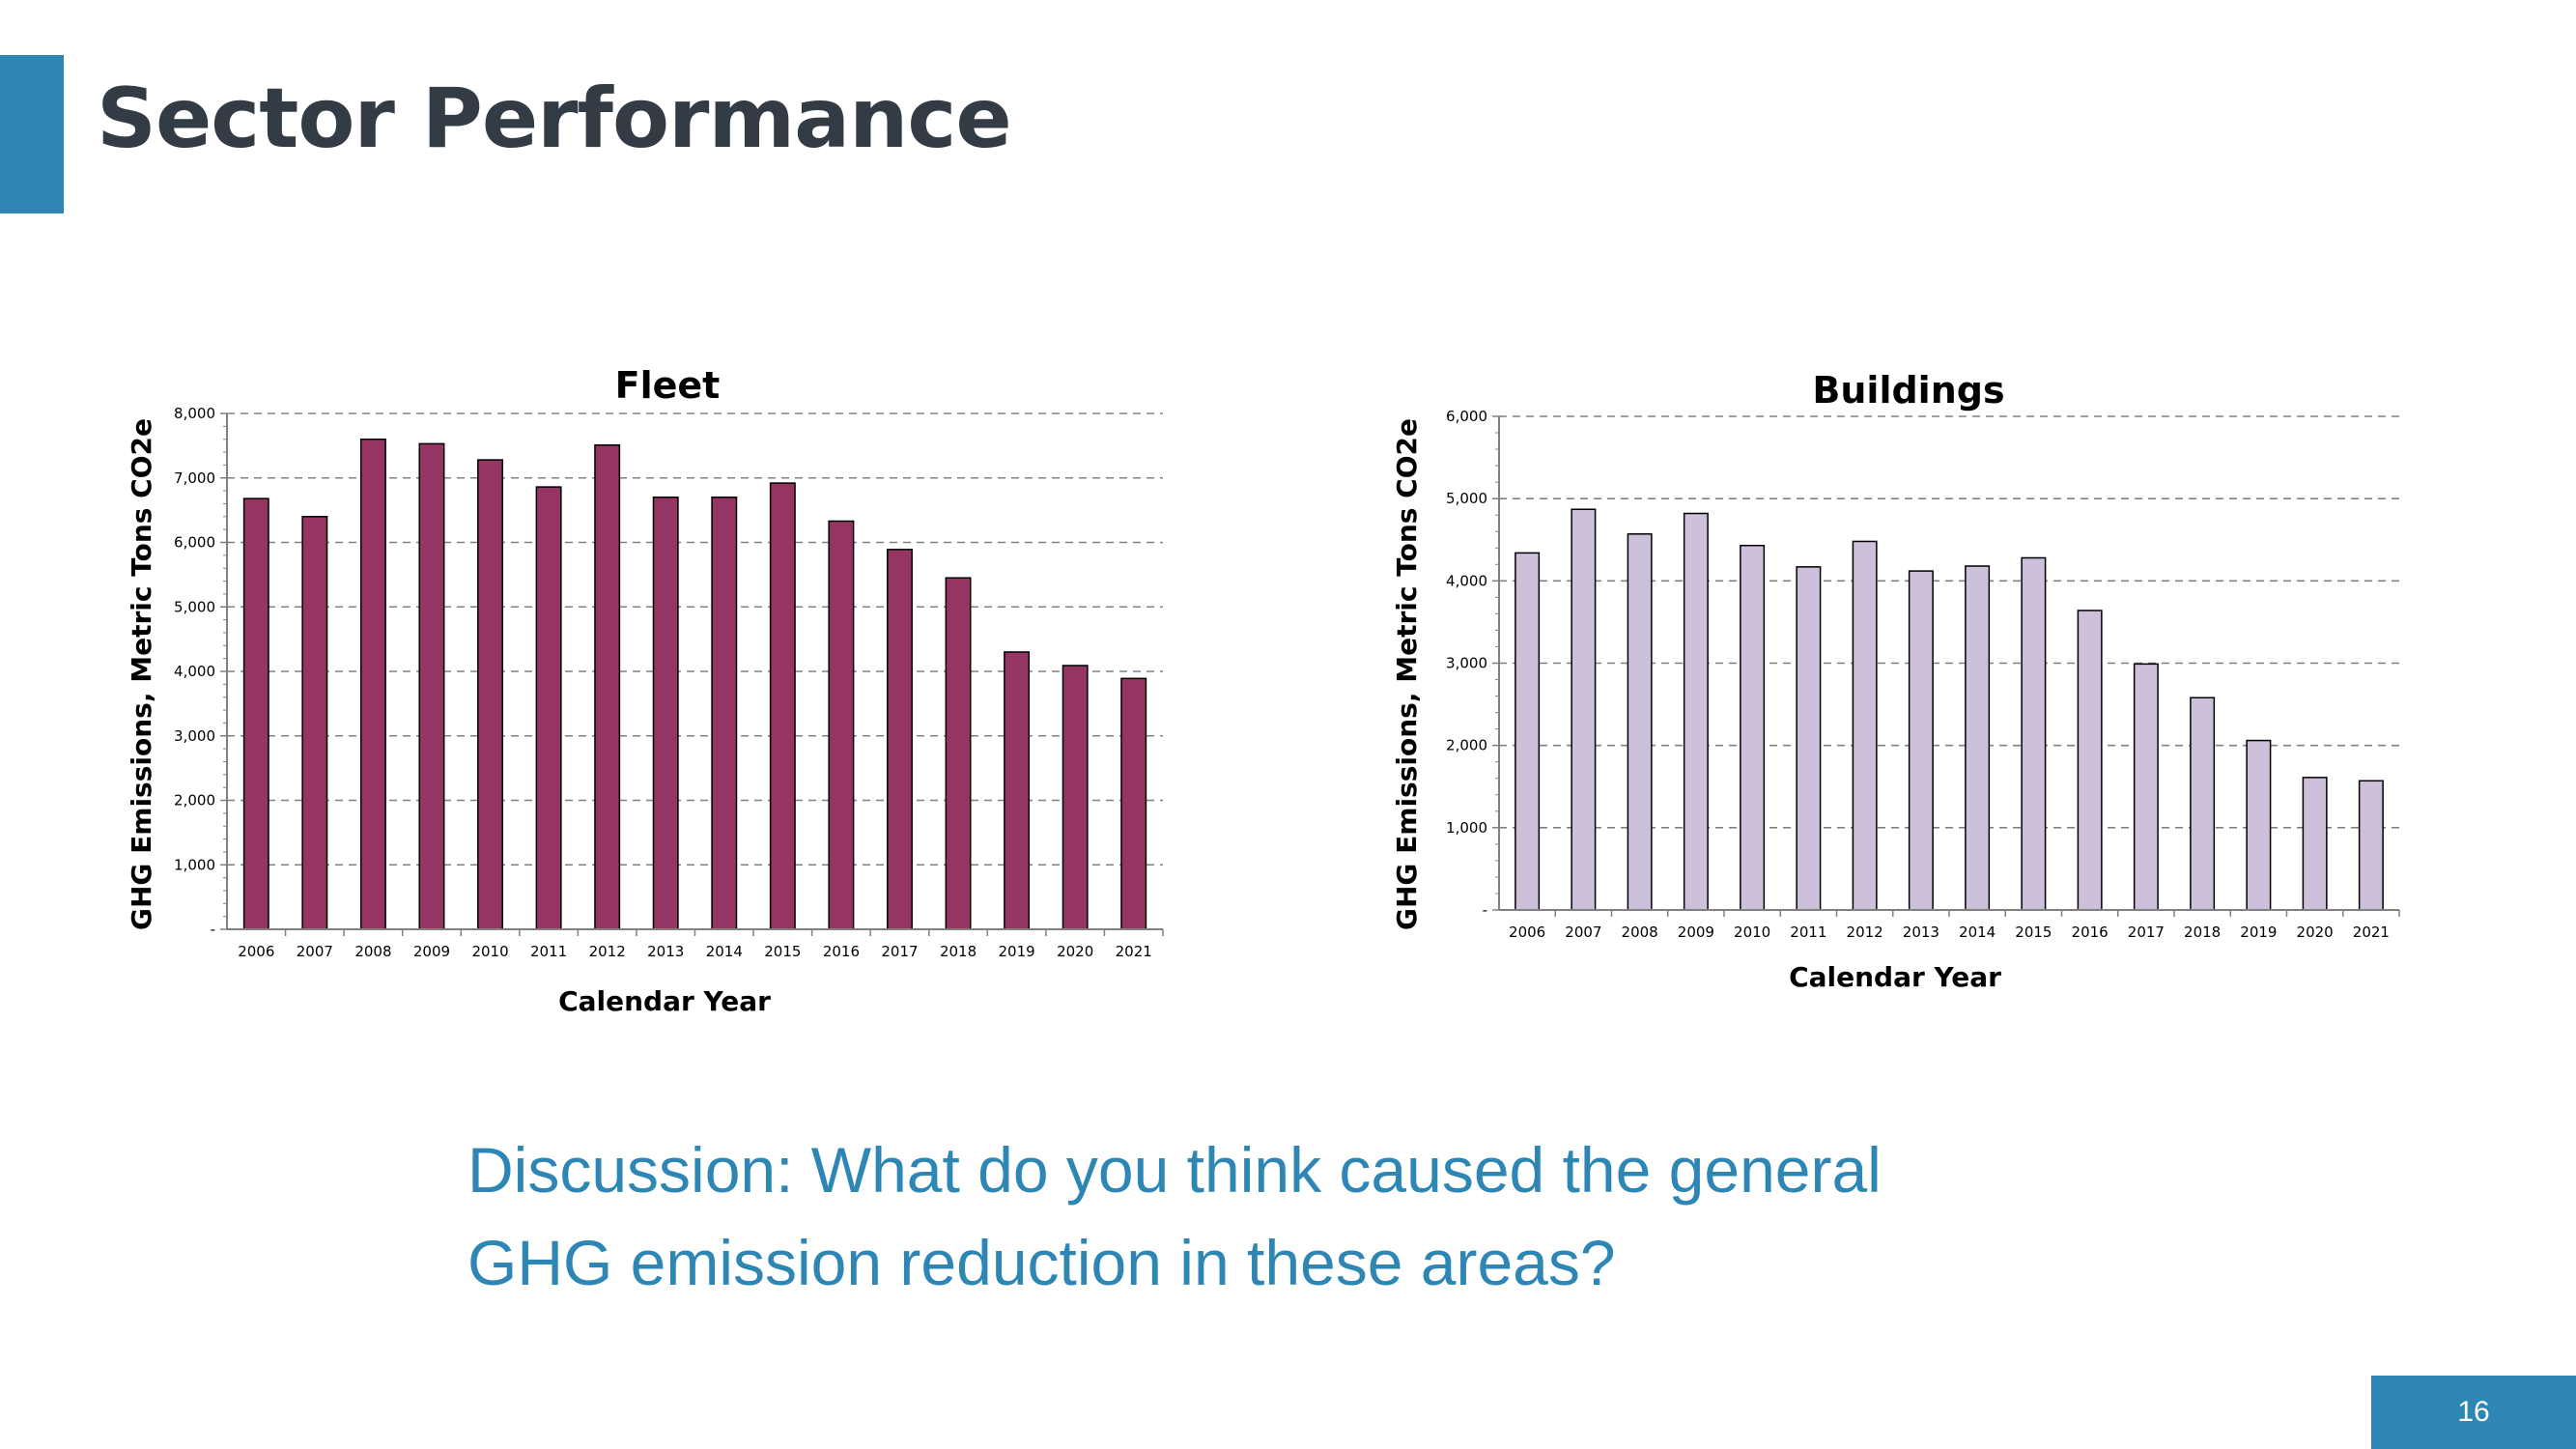 This screenshot has height=1449, width=2576. What do you see at coordinates (1809, 738) in the screenshot?
I see `buildings-bar-2011` at bounding box center [1809, 738].